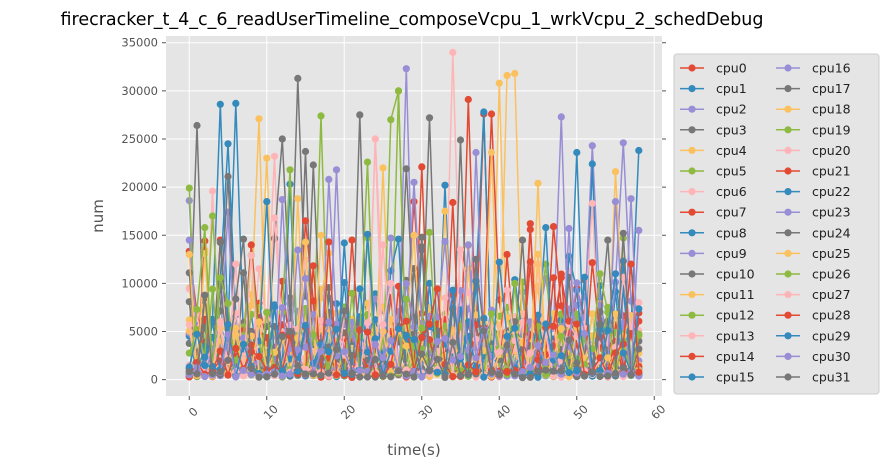 The width and height of the screenshot is (886, 468). Describe the element at coordinates (713, 68) in the screenshot. I see `legend-item: cpu0` at that location.